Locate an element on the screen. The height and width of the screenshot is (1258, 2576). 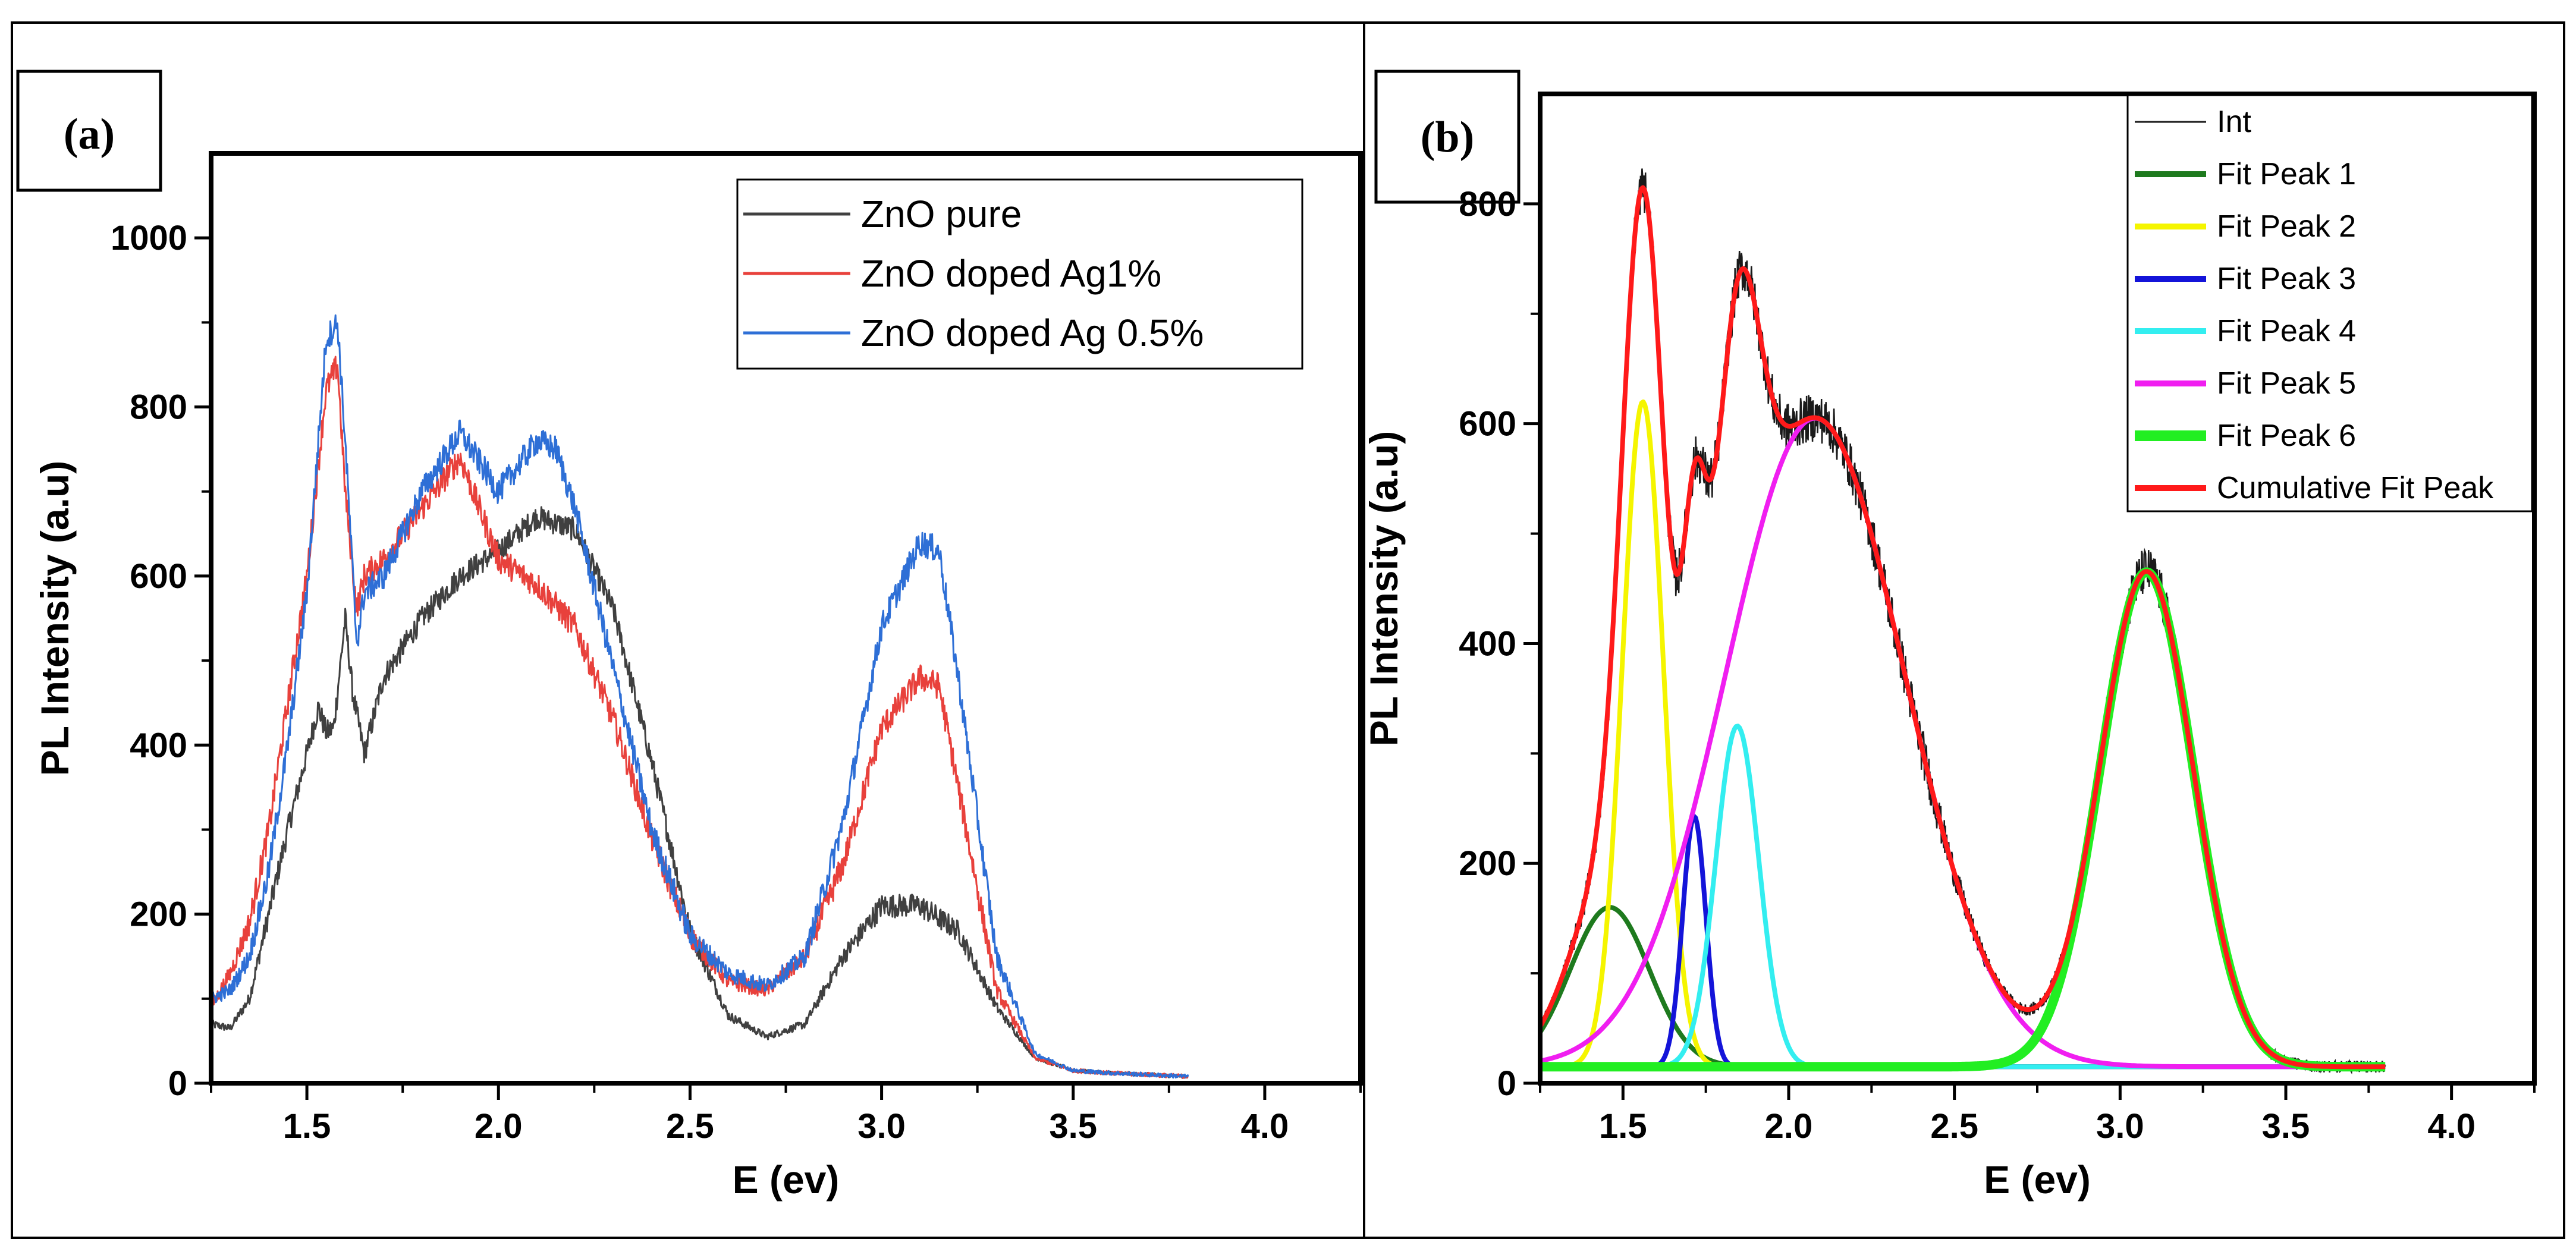
legend-label-fit-peak-5: Fit Peak 5 is located at coordinates (2286, 383).